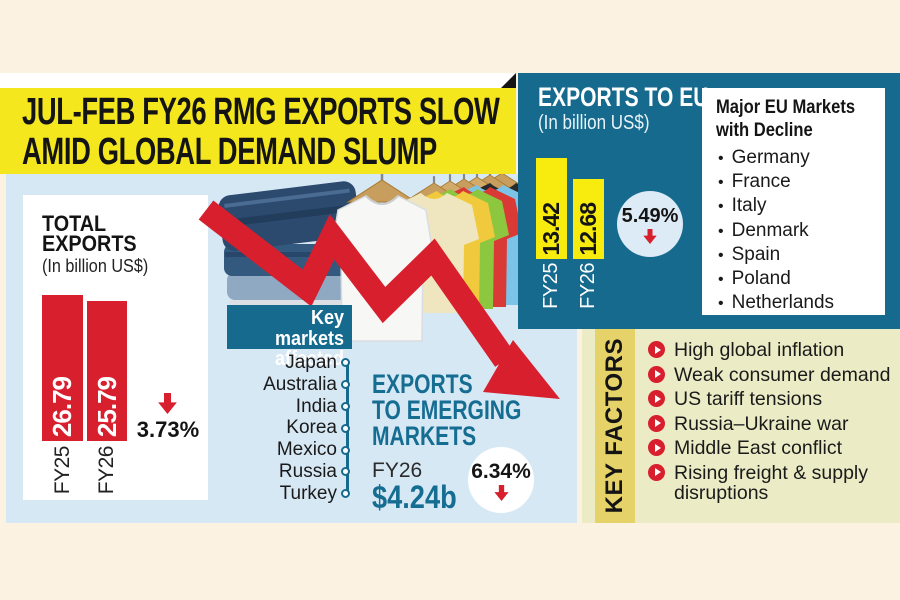 This screenshot has height=600, width=900. What do you see at coordinates (382, 186) in the screenshot?
I see `hanger-icon` at bounding box center [382, 186].